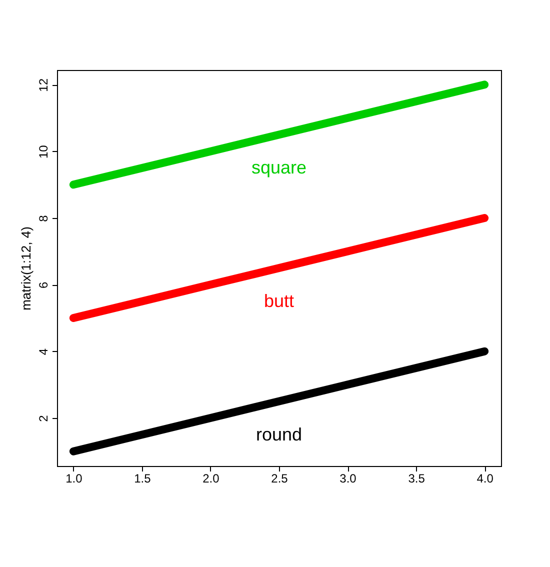  Describe the element at coordinates (43, 218) in the screenshot. I see `y-tick-label: 8` at that location.